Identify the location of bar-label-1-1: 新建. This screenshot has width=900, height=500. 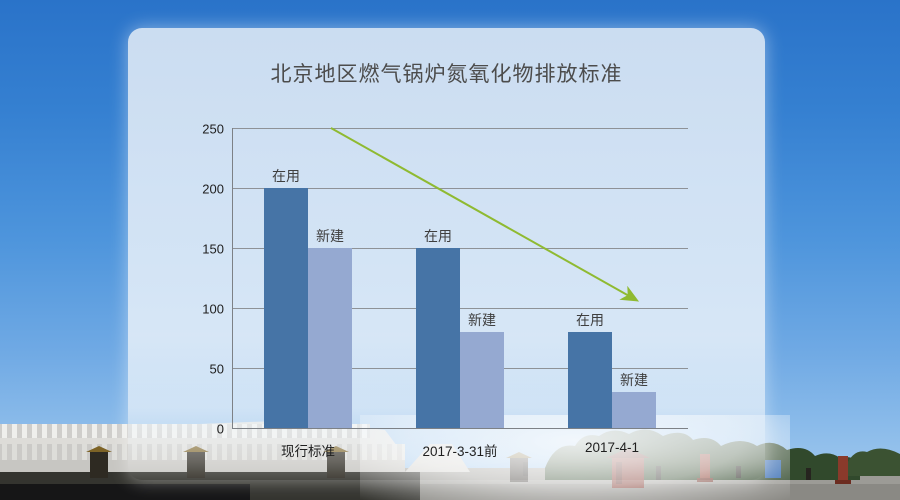
(482, 320).